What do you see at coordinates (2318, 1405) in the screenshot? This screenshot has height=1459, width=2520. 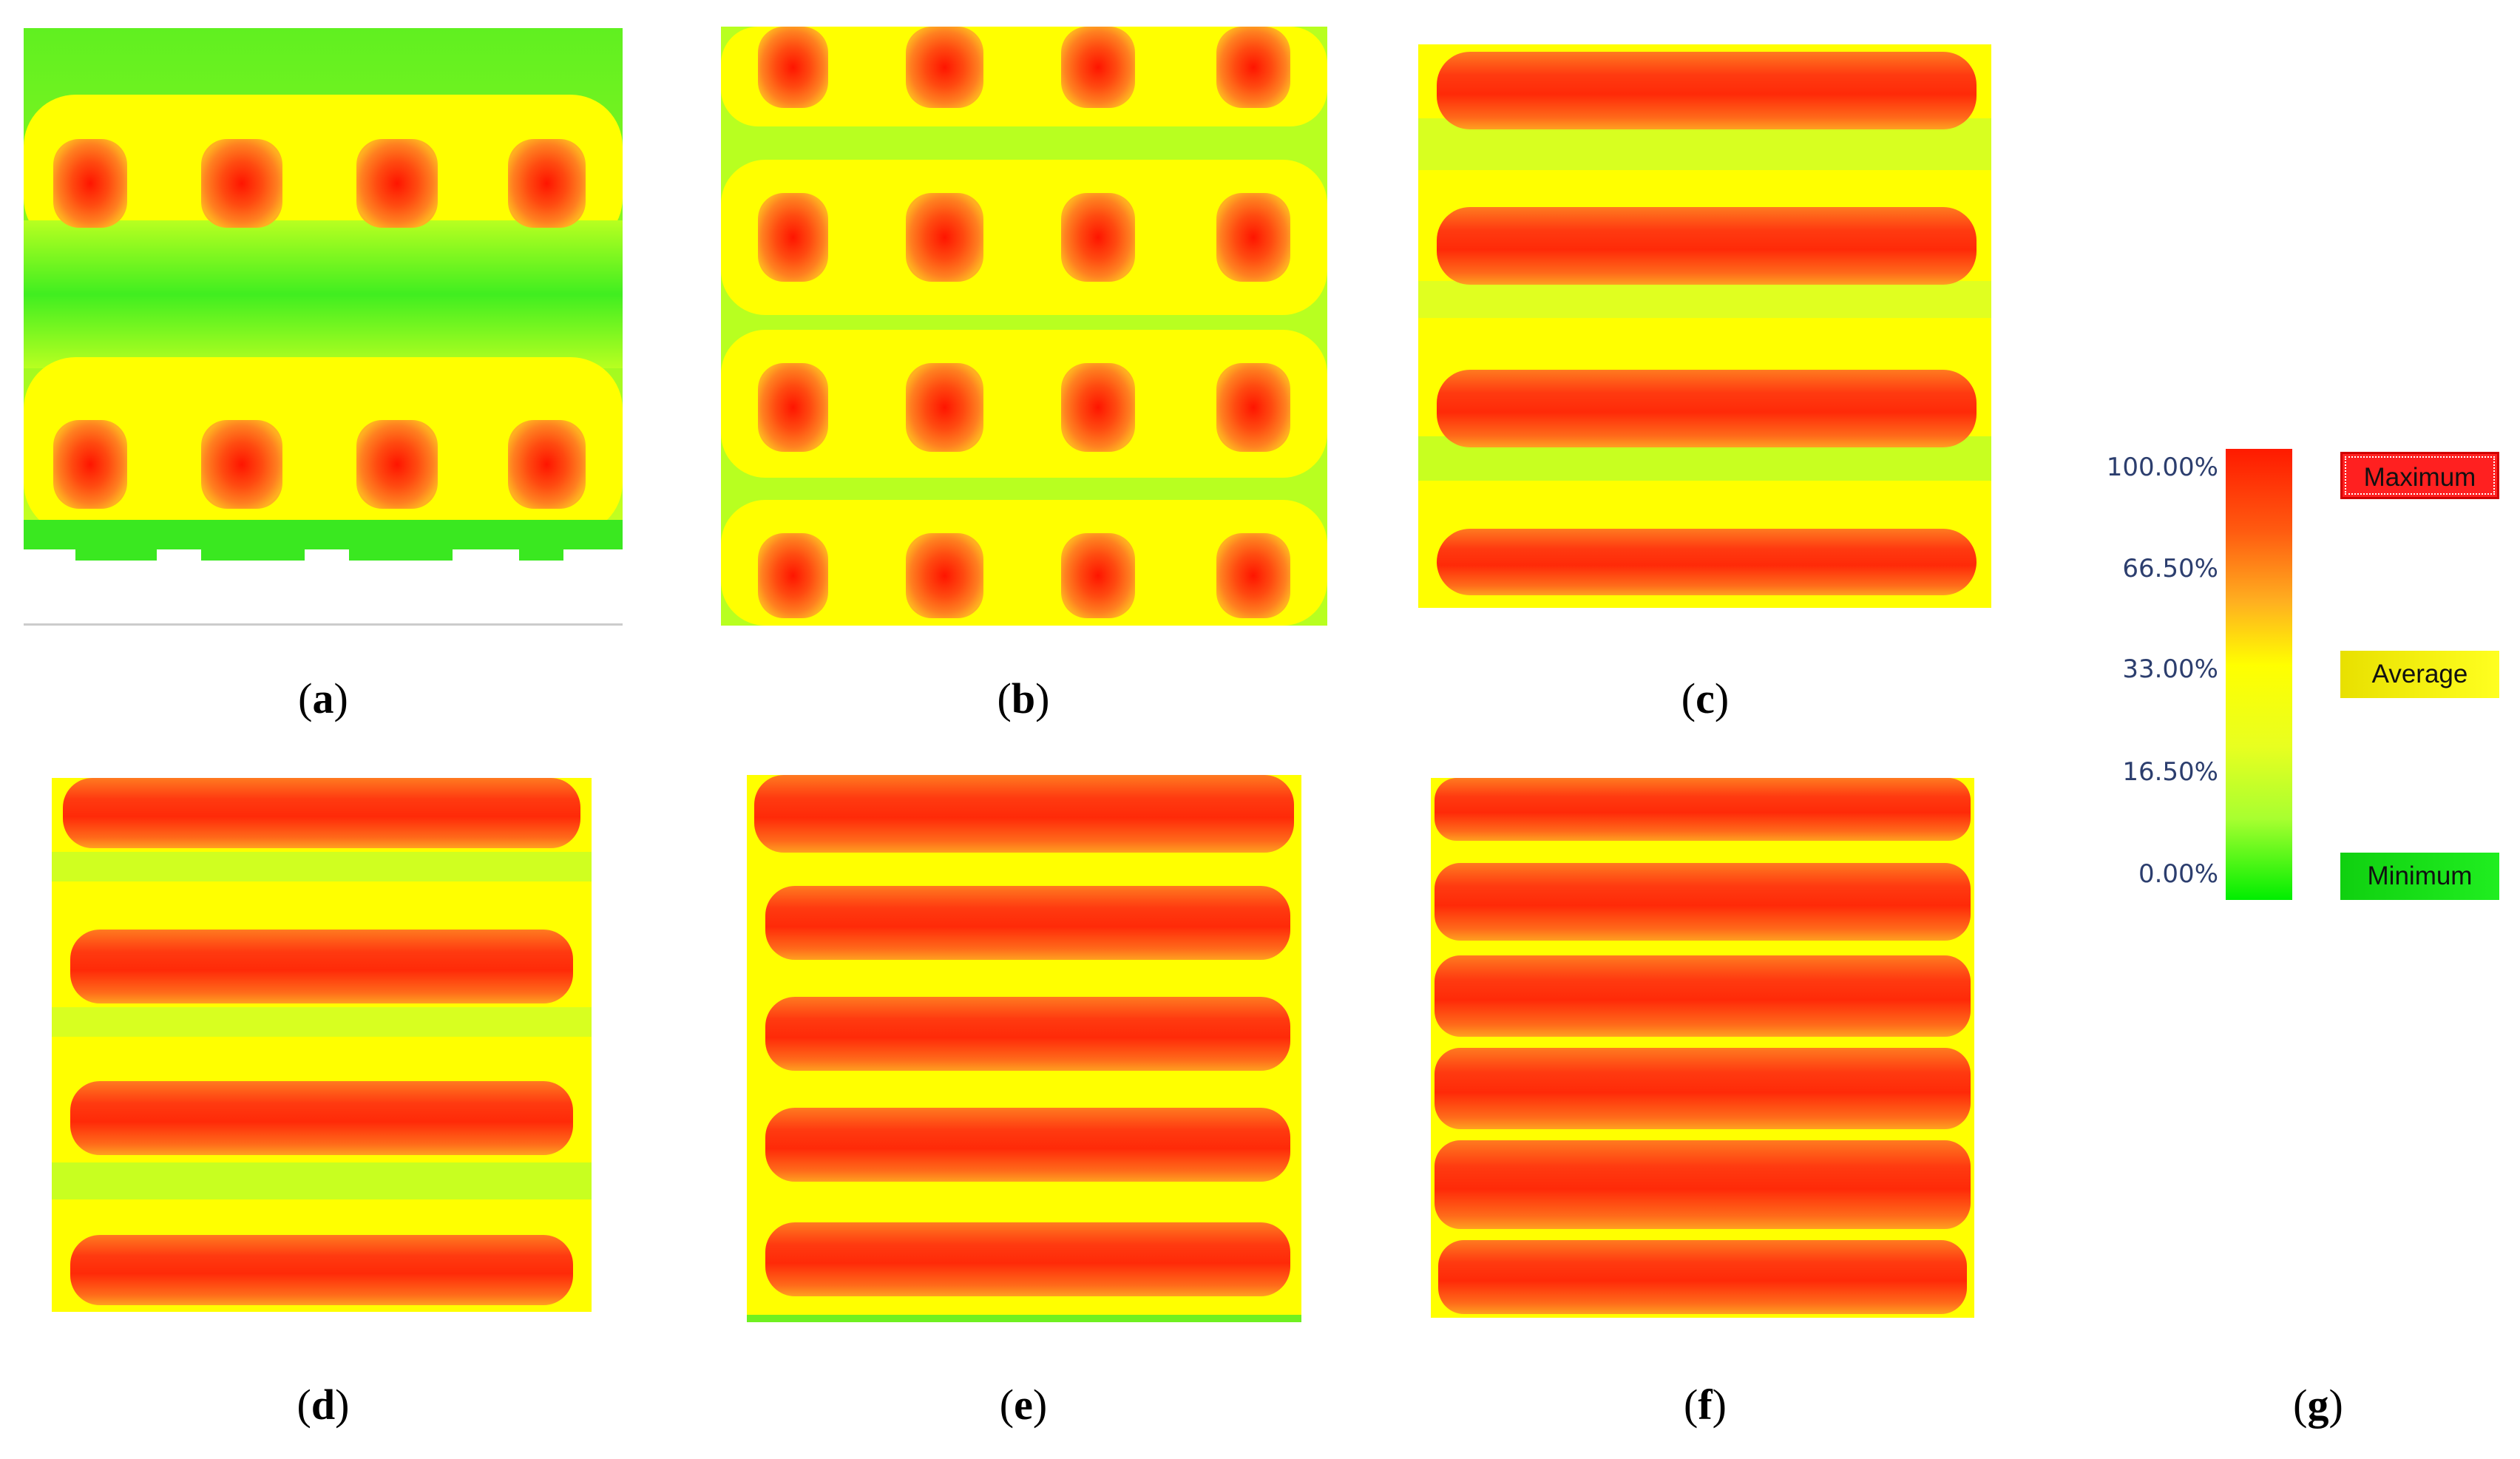 I see `caption-g: (g)` at bounding box center [2318, 1405].